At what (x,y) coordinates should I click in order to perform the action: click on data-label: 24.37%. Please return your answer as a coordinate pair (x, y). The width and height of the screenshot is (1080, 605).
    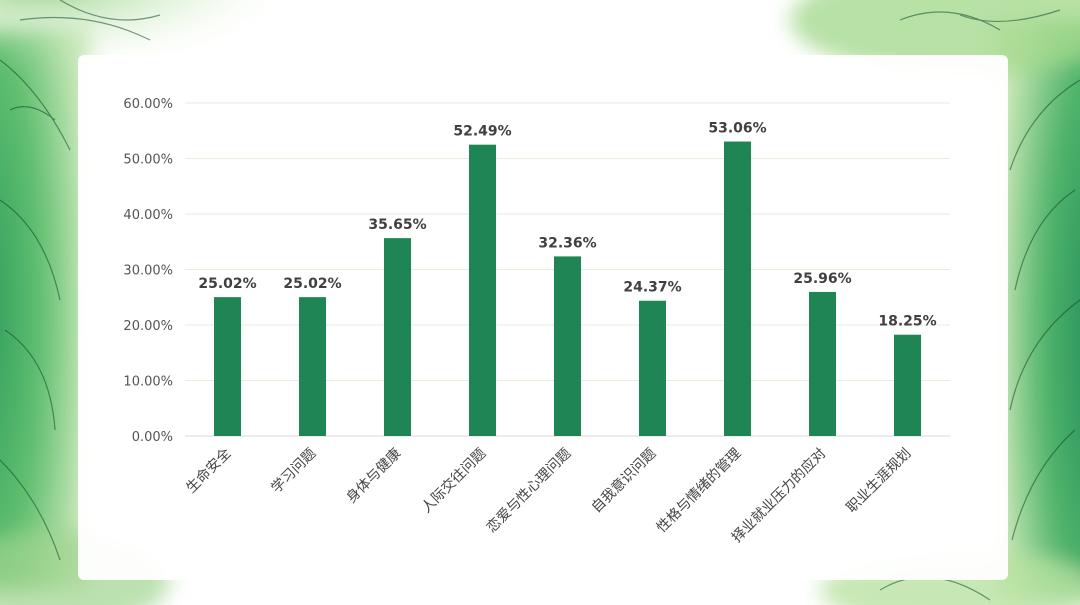
    Looking at the image, I should click on (652, 288).